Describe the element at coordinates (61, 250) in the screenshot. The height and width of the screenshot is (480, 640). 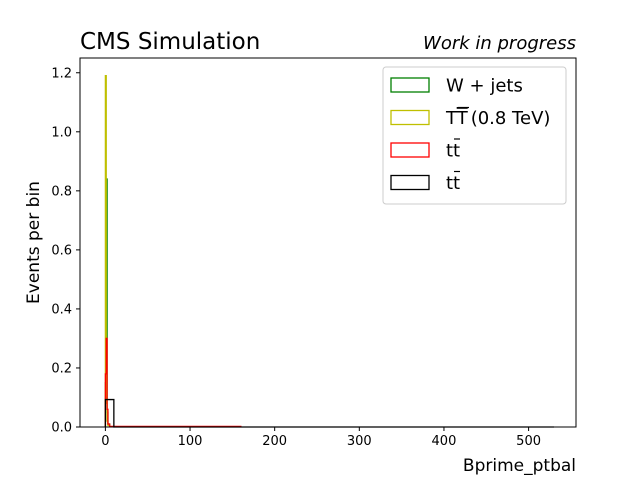
I see `y-tick-label: 0.6` at that location.